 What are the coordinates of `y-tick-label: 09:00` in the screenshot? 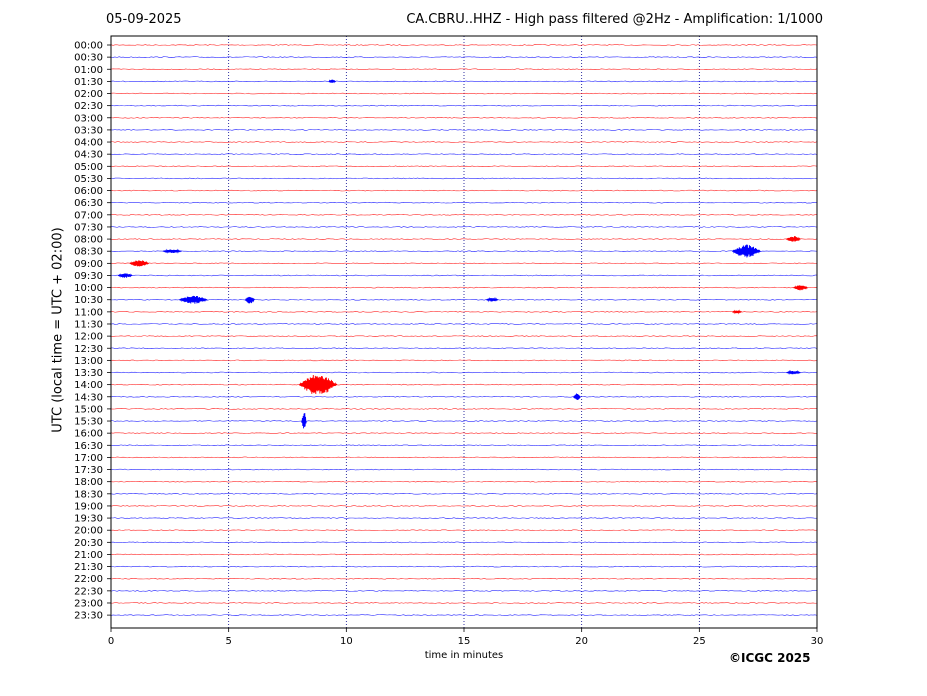 It's located at (88, 264).